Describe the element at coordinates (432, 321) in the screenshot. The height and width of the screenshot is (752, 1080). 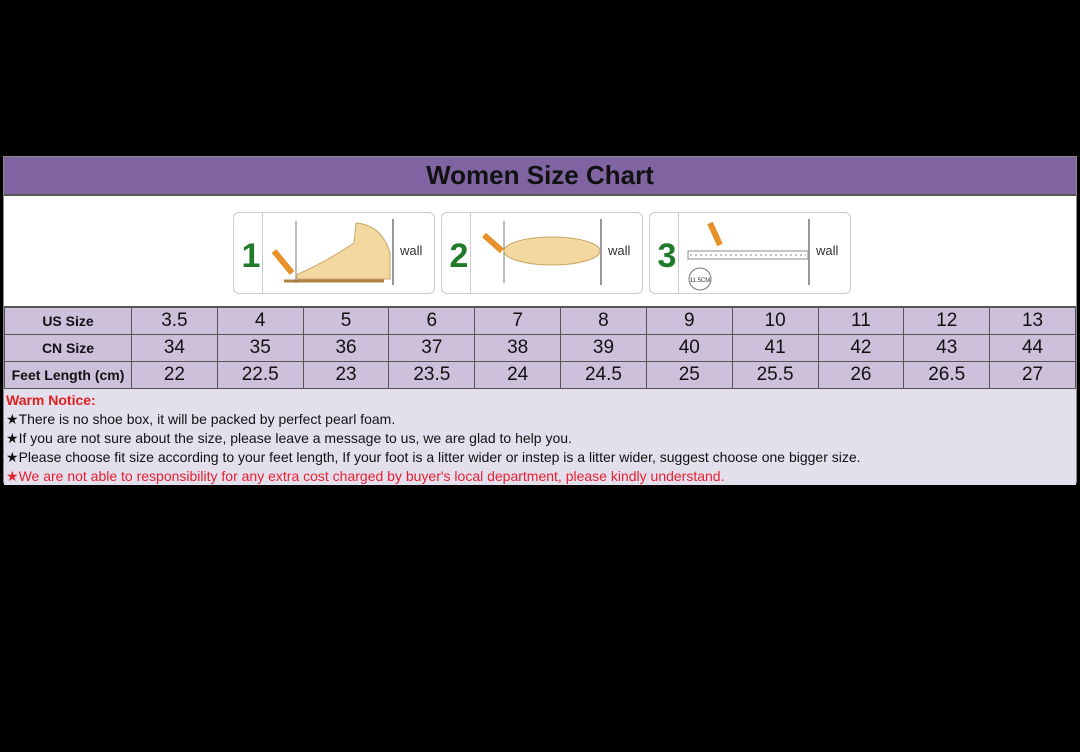
I see `table-cell: 6` at that location.